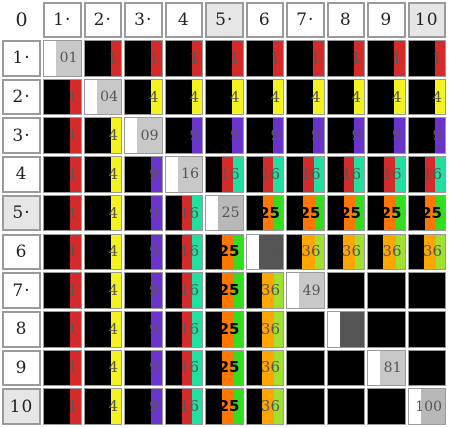 The width and height of the screenshot is (449, 428). What do you see at coordinates (183, 97) in the screenshot?
I see `cell-r2-c4: 4` at bounding box center [183, 97].